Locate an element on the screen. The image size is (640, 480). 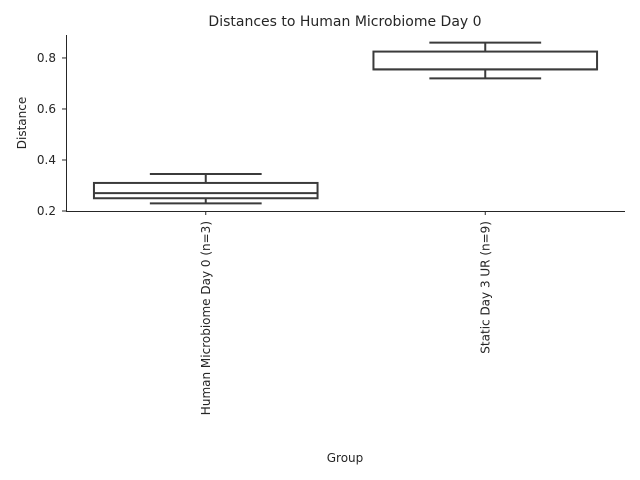
x-axis-label: Group is located at coordinates (345, 458).